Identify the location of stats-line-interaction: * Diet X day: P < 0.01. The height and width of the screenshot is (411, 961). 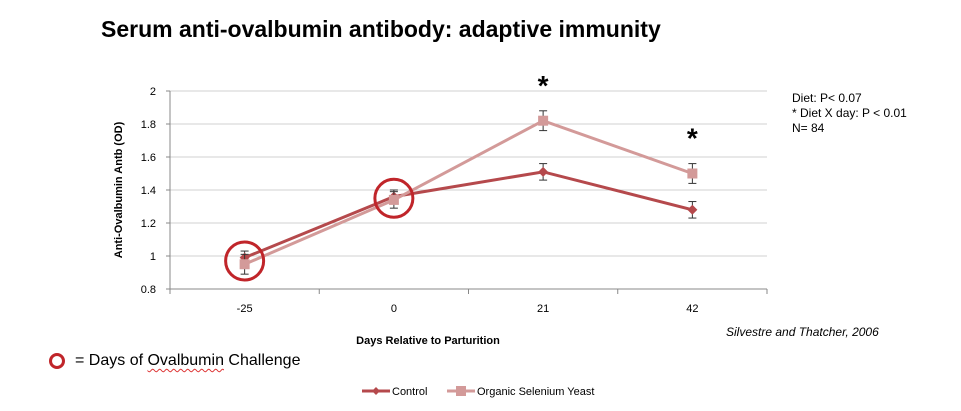
(849, 113).